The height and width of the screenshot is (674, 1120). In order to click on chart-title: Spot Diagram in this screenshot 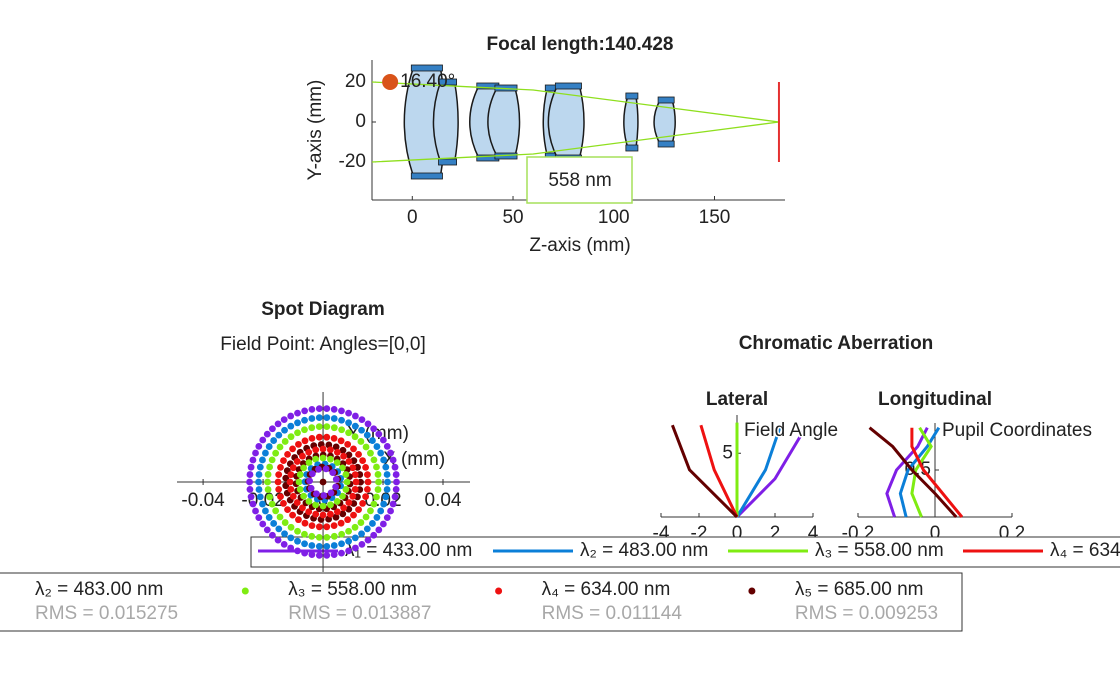, I will do `click(323, 309)`.